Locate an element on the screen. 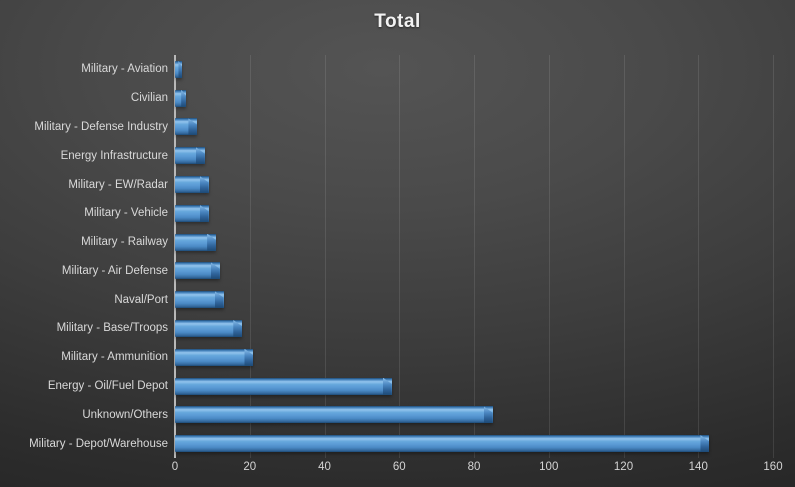 This screenshot has width=795, height=487. x-tick-label-120: 120 is located at coordinates (623, 467).